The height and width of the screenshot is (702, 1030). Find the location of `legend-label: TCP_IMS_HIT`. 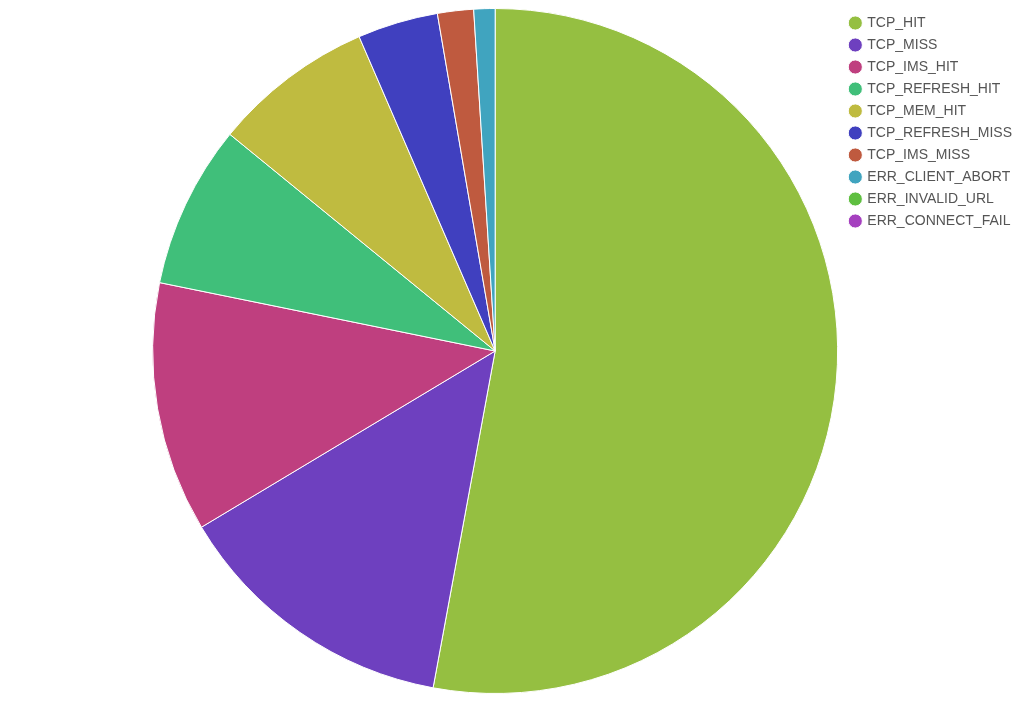

legend-label: TCP_IMS_HIT is located at coordinates (913, 65).